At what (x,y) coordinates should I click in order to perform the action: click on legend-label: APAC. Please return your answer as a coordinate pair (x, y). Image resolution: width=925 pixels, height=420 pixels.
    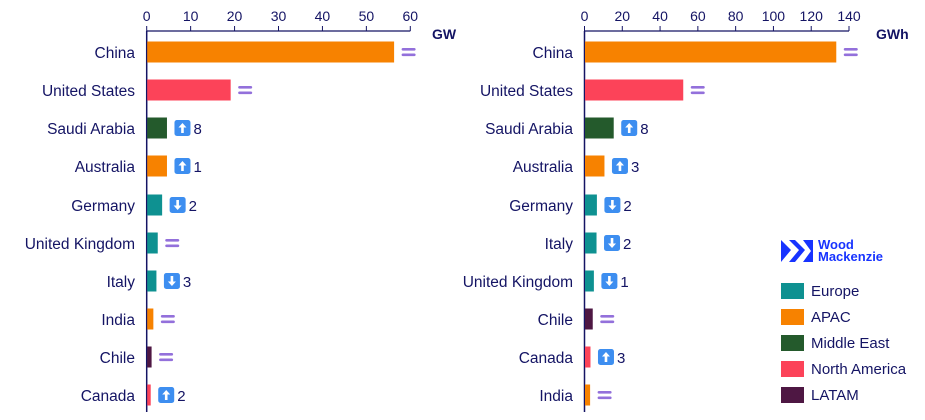
    Looking at the image, I should click on (831, 317).